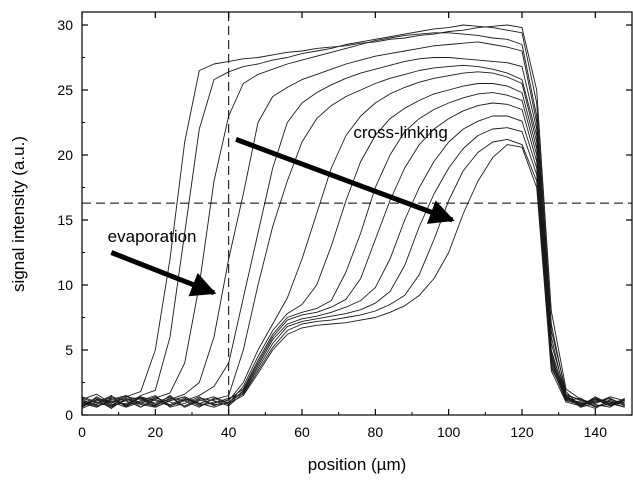 The image size is (633, 482). I want to click on y-axis-title: signal intensity (a.u.), so click(18, 214).